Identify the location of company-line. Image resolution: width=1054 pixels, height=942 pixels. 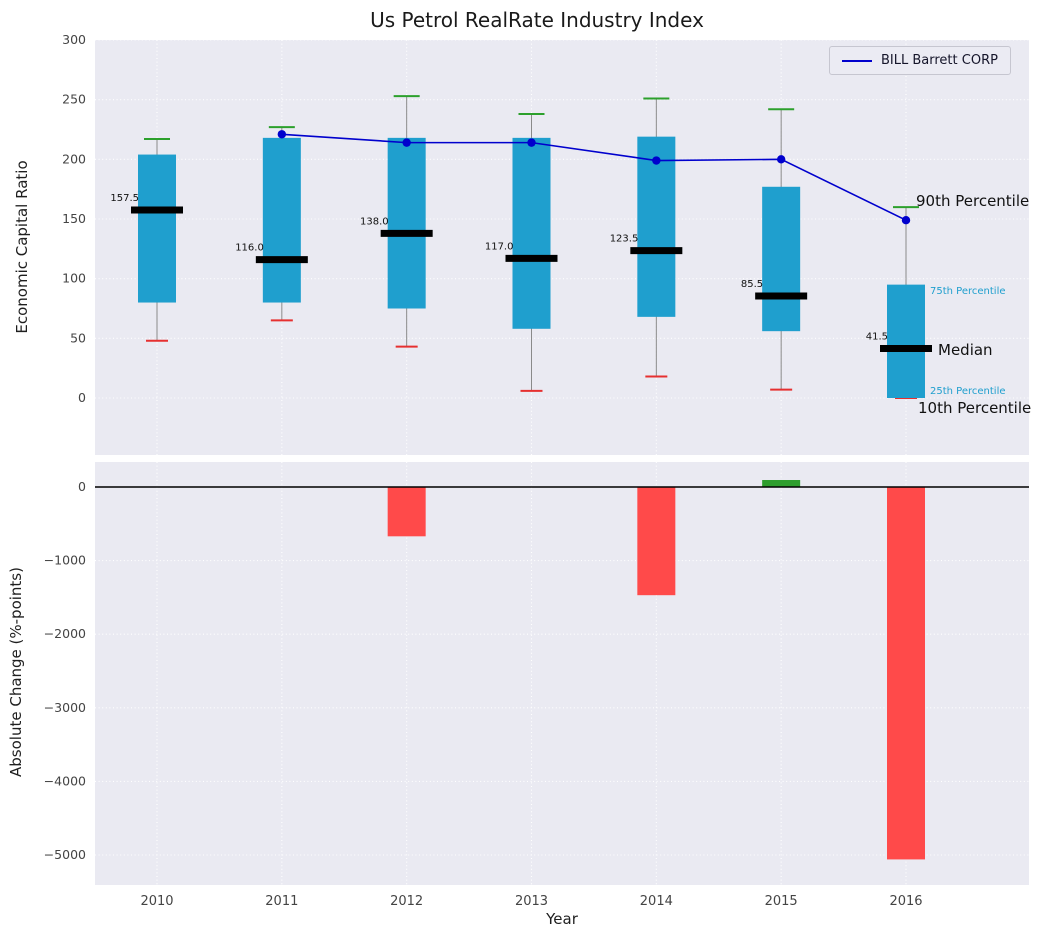
(594, 177).